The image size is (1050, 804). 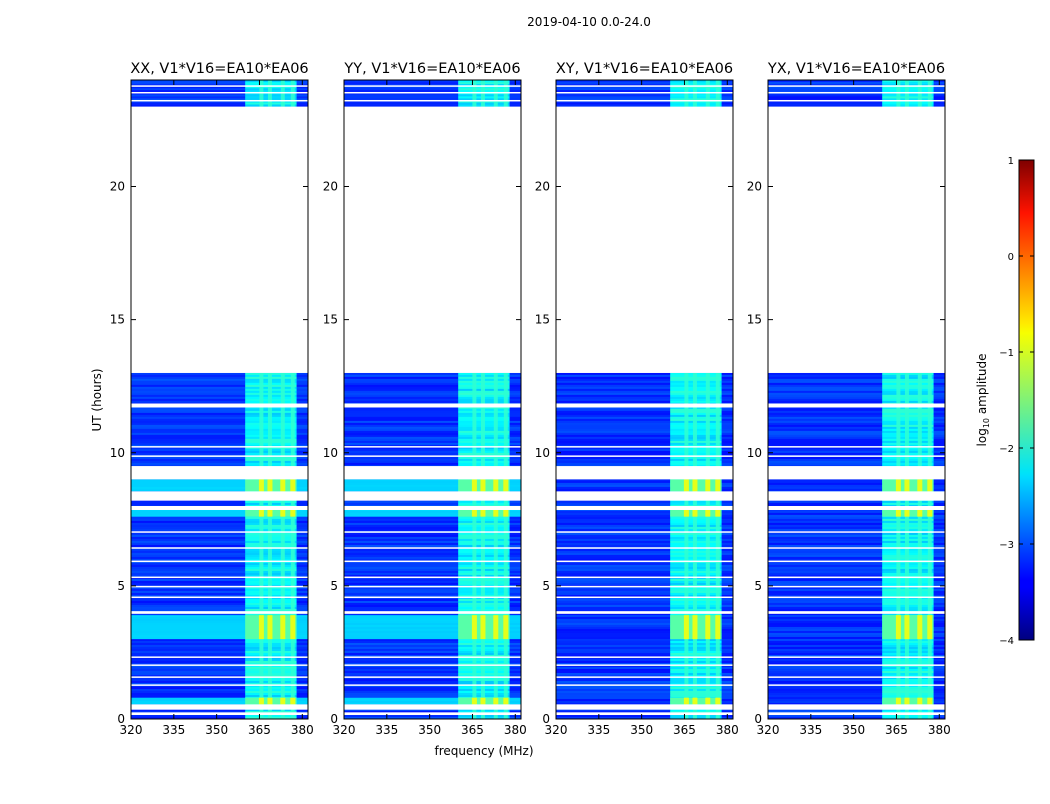 I want to click on panel-frame, so click(x=432, y=399).